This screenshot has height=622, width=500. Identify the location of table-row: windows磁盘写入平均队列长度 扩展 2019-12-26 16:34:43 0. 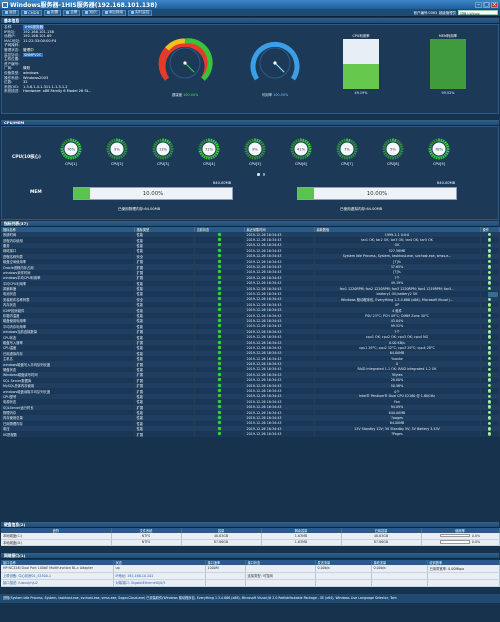
(250, 364).